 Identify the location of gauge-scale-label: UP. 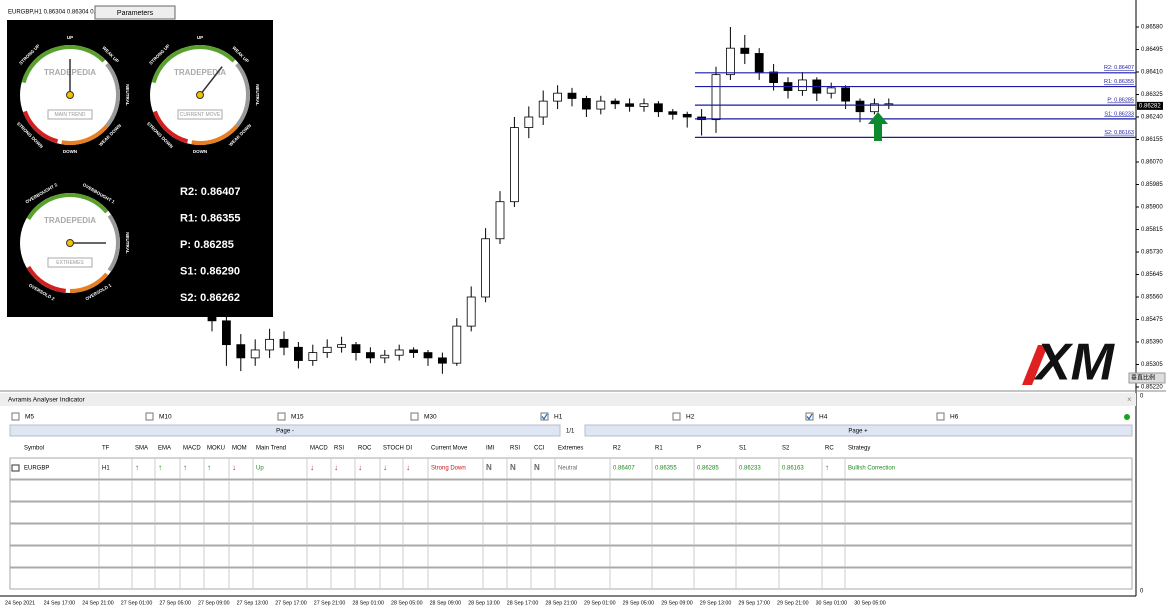
(70, 37).